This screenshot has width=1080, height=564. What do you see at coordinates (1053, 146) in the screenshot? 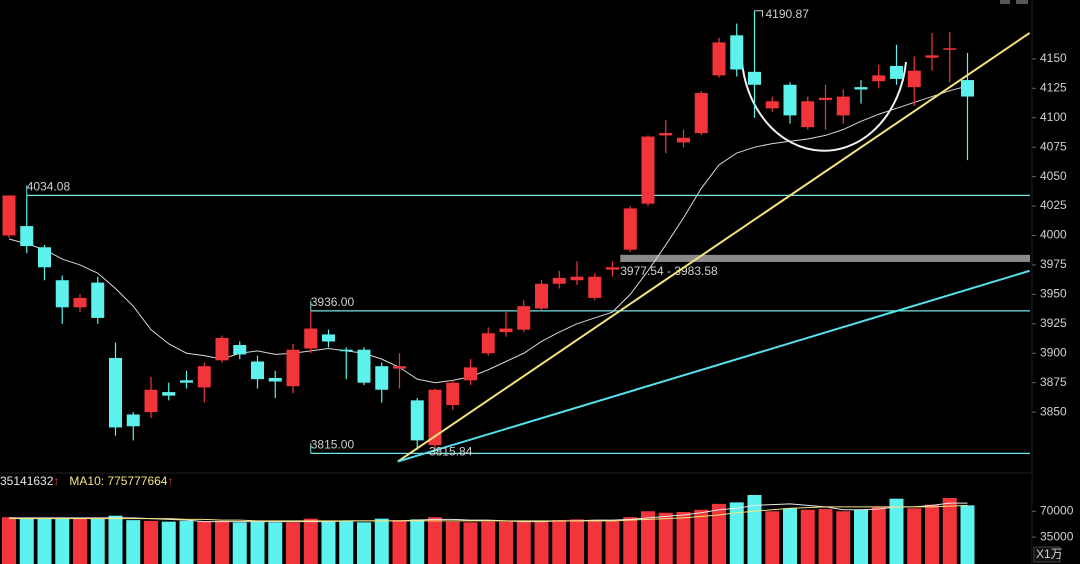
I see `y-tick-label: 4075` at bounding box center [1053, 146].